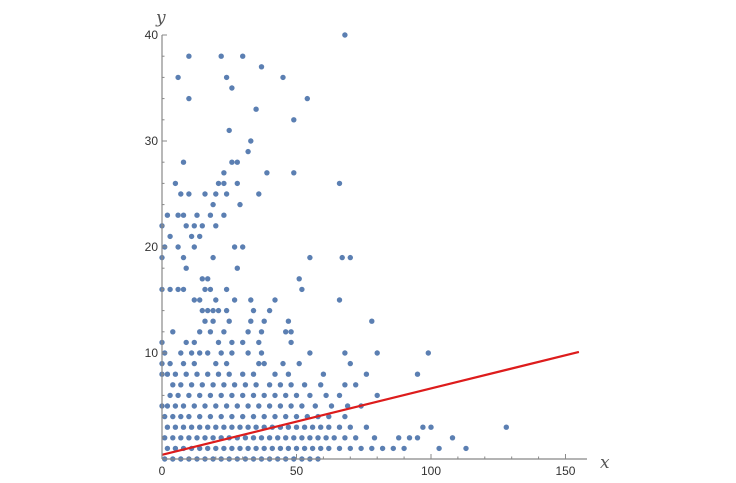 The image size is (736, 483). What do you see at coordinates (370, 403) in the screenshot?
I see `fit-line-layer` at bounding box center [370, 403].